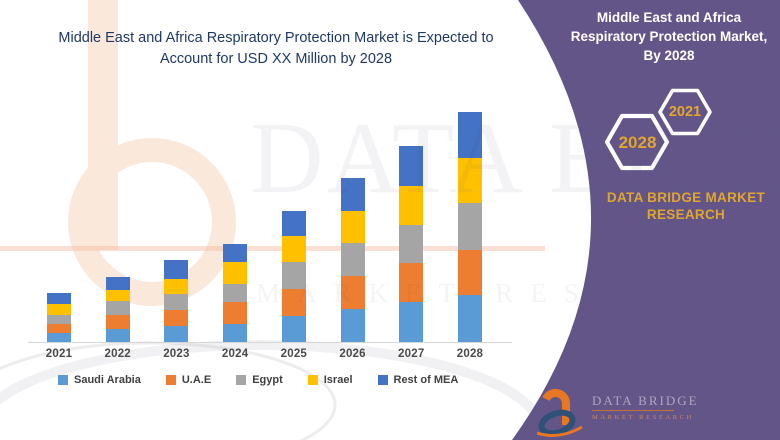 The width and height of the screenshot is (780, 440). I want to click on bar-2028, so click(469, 227).